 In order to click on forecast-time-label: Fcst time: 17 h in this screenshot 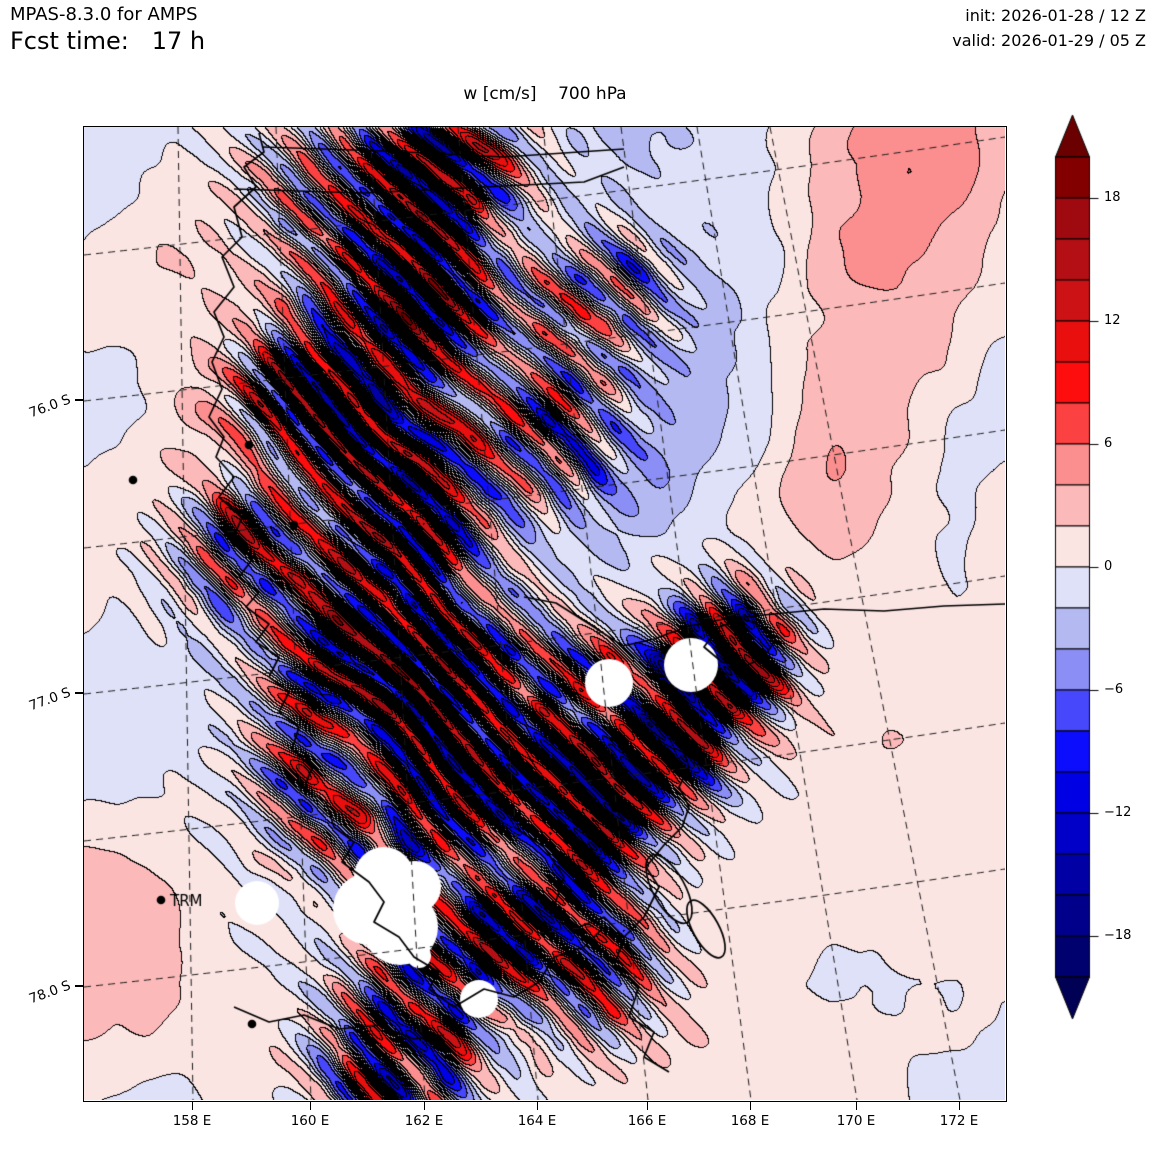, I will do `click(108, 41)`.